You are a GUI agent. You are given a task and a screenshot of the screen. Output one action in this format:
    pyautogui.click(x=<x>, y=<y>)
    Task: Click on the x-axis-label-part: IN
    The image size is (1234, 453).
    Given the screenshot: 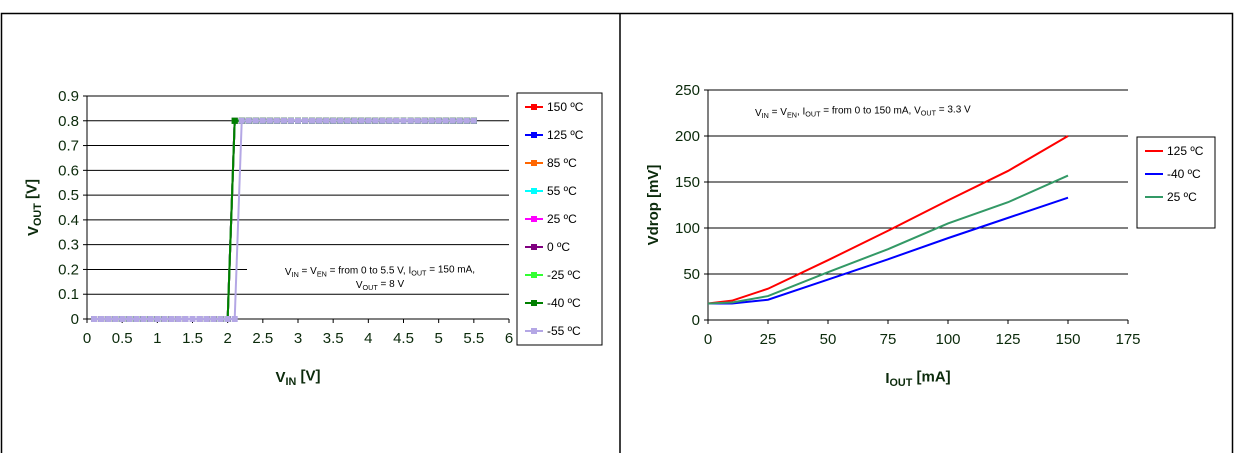 What is the action you would take?
    pyautogui.click(x=291, y=382)
    